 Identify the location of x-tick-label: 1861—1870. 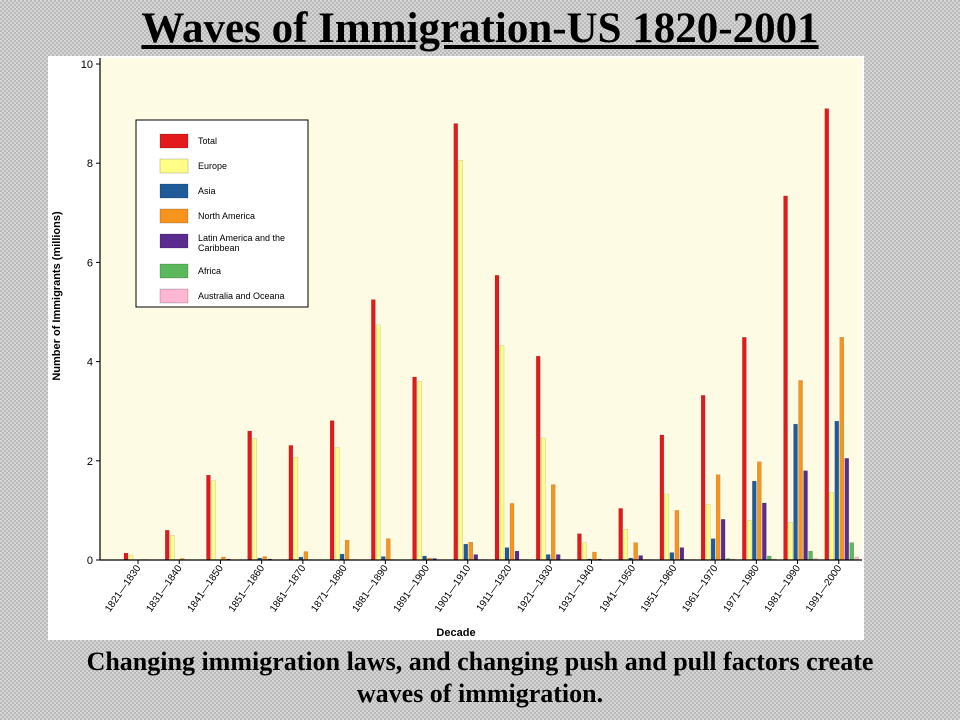
(288, 588).